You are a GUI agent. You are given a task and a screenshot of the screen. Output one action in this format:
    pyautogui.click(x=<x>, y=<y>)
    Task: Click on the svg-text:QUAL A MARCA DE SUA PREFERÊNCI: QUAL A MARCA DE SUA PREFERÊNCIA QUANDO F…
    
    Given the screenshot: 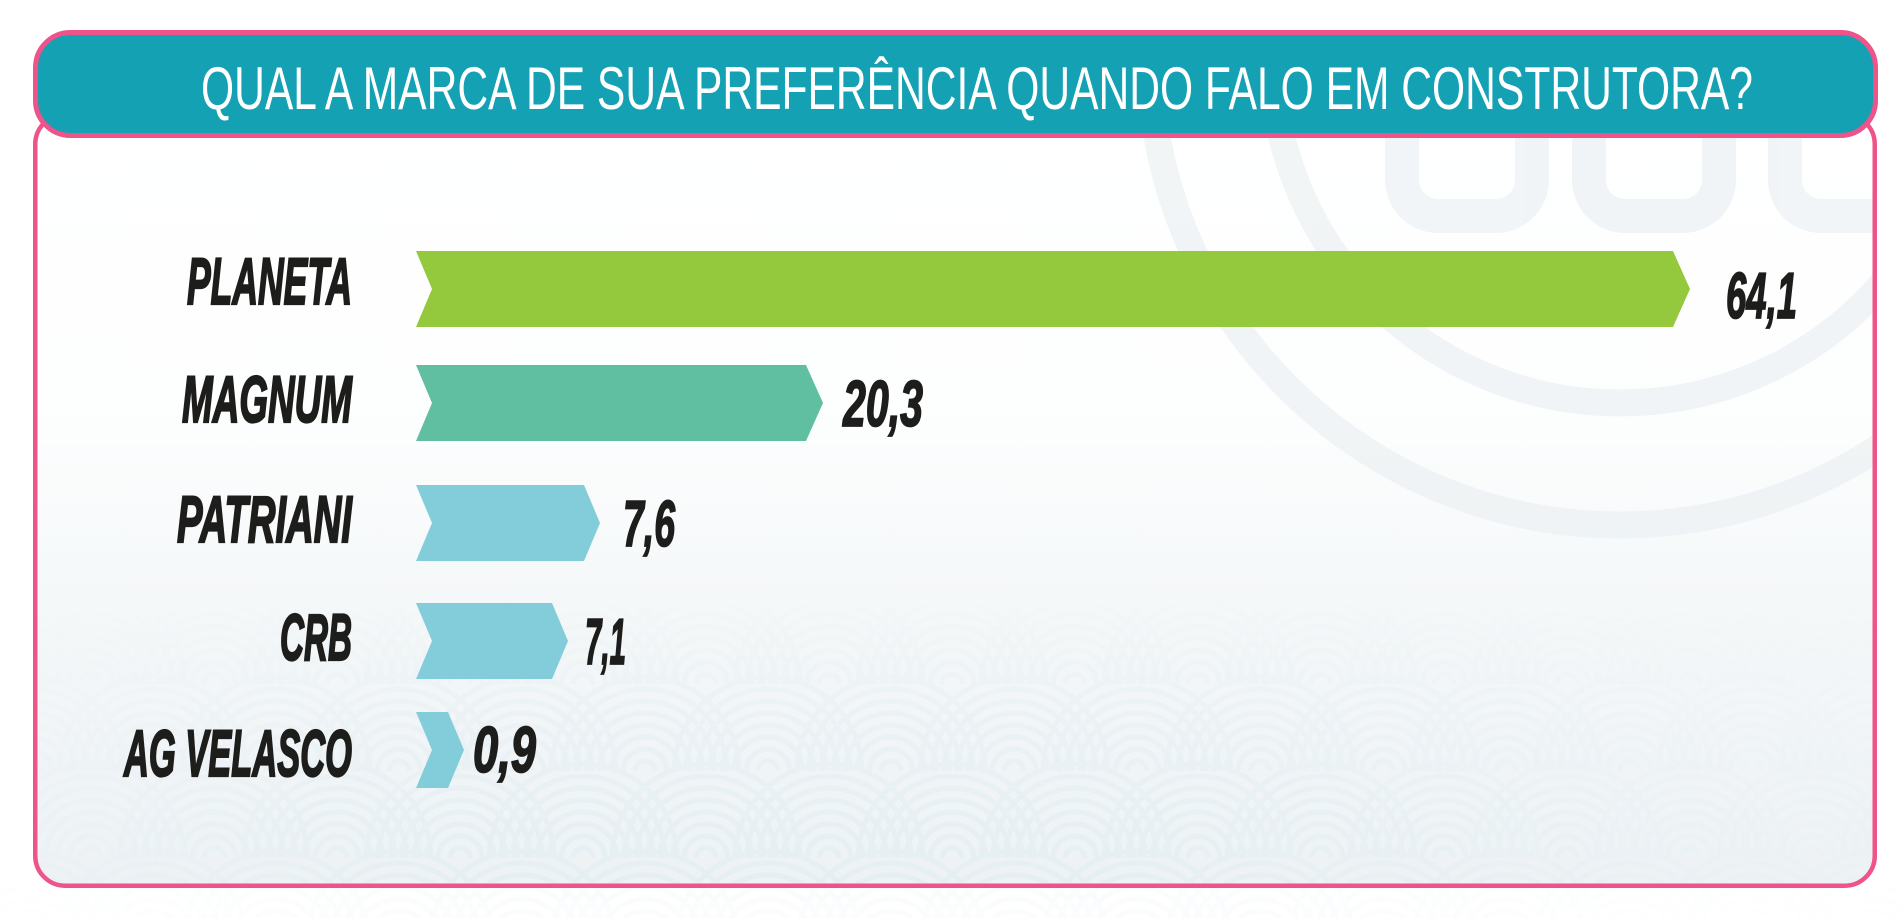 What is the action you would take?
    pyautogui.click(x=977, y=88)
    